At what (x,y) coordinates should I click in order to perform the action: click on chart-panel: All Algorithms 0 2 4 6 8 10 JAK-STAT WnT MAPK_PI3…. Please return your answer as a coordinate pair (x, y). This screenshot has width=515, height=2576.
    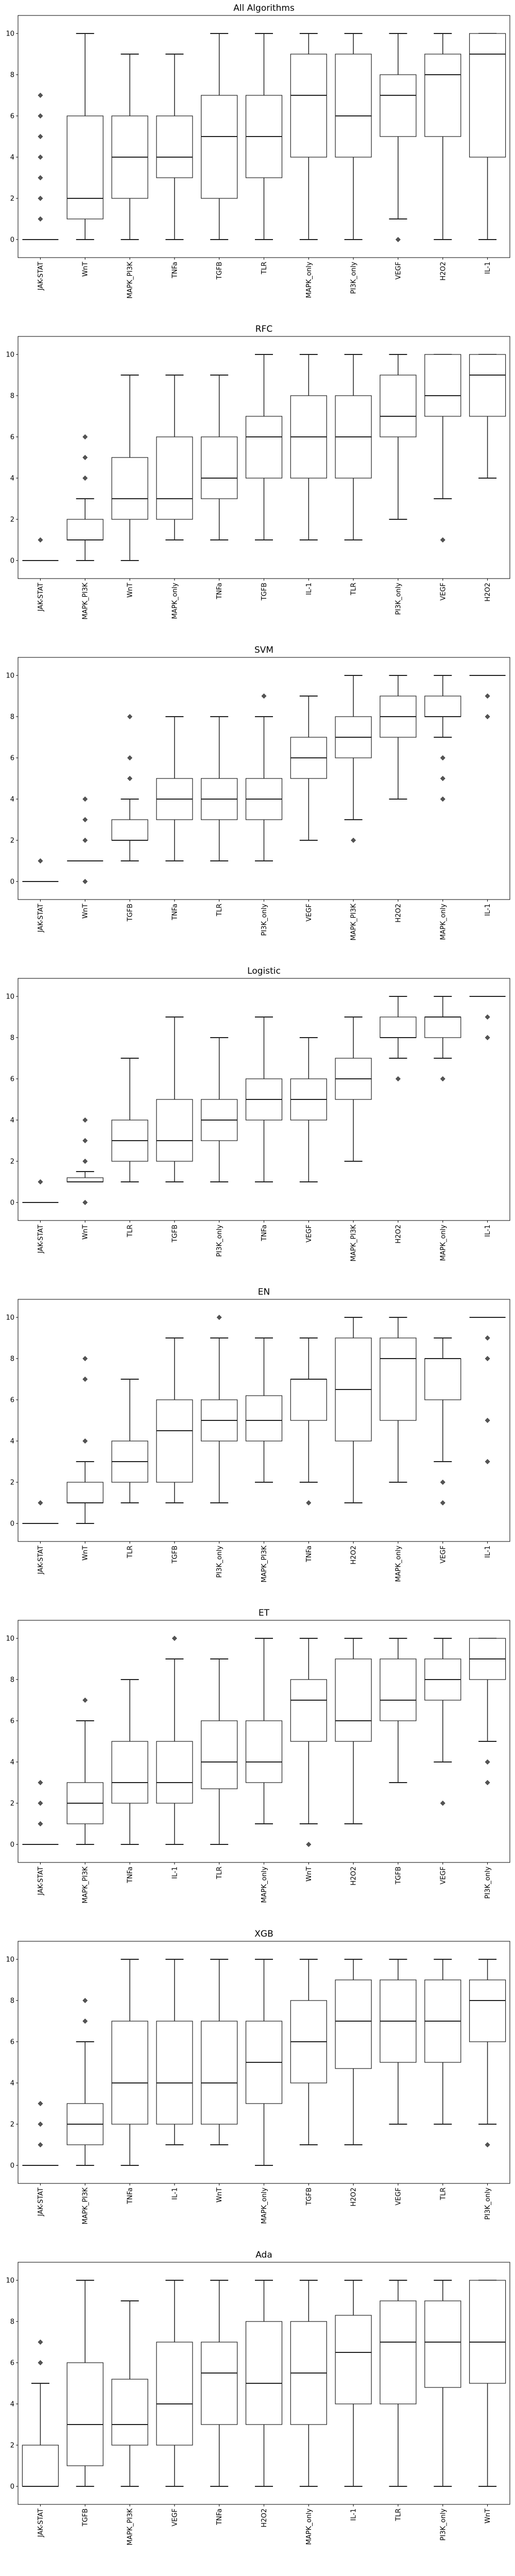
    Looking at the image, I should click on (258, 150).